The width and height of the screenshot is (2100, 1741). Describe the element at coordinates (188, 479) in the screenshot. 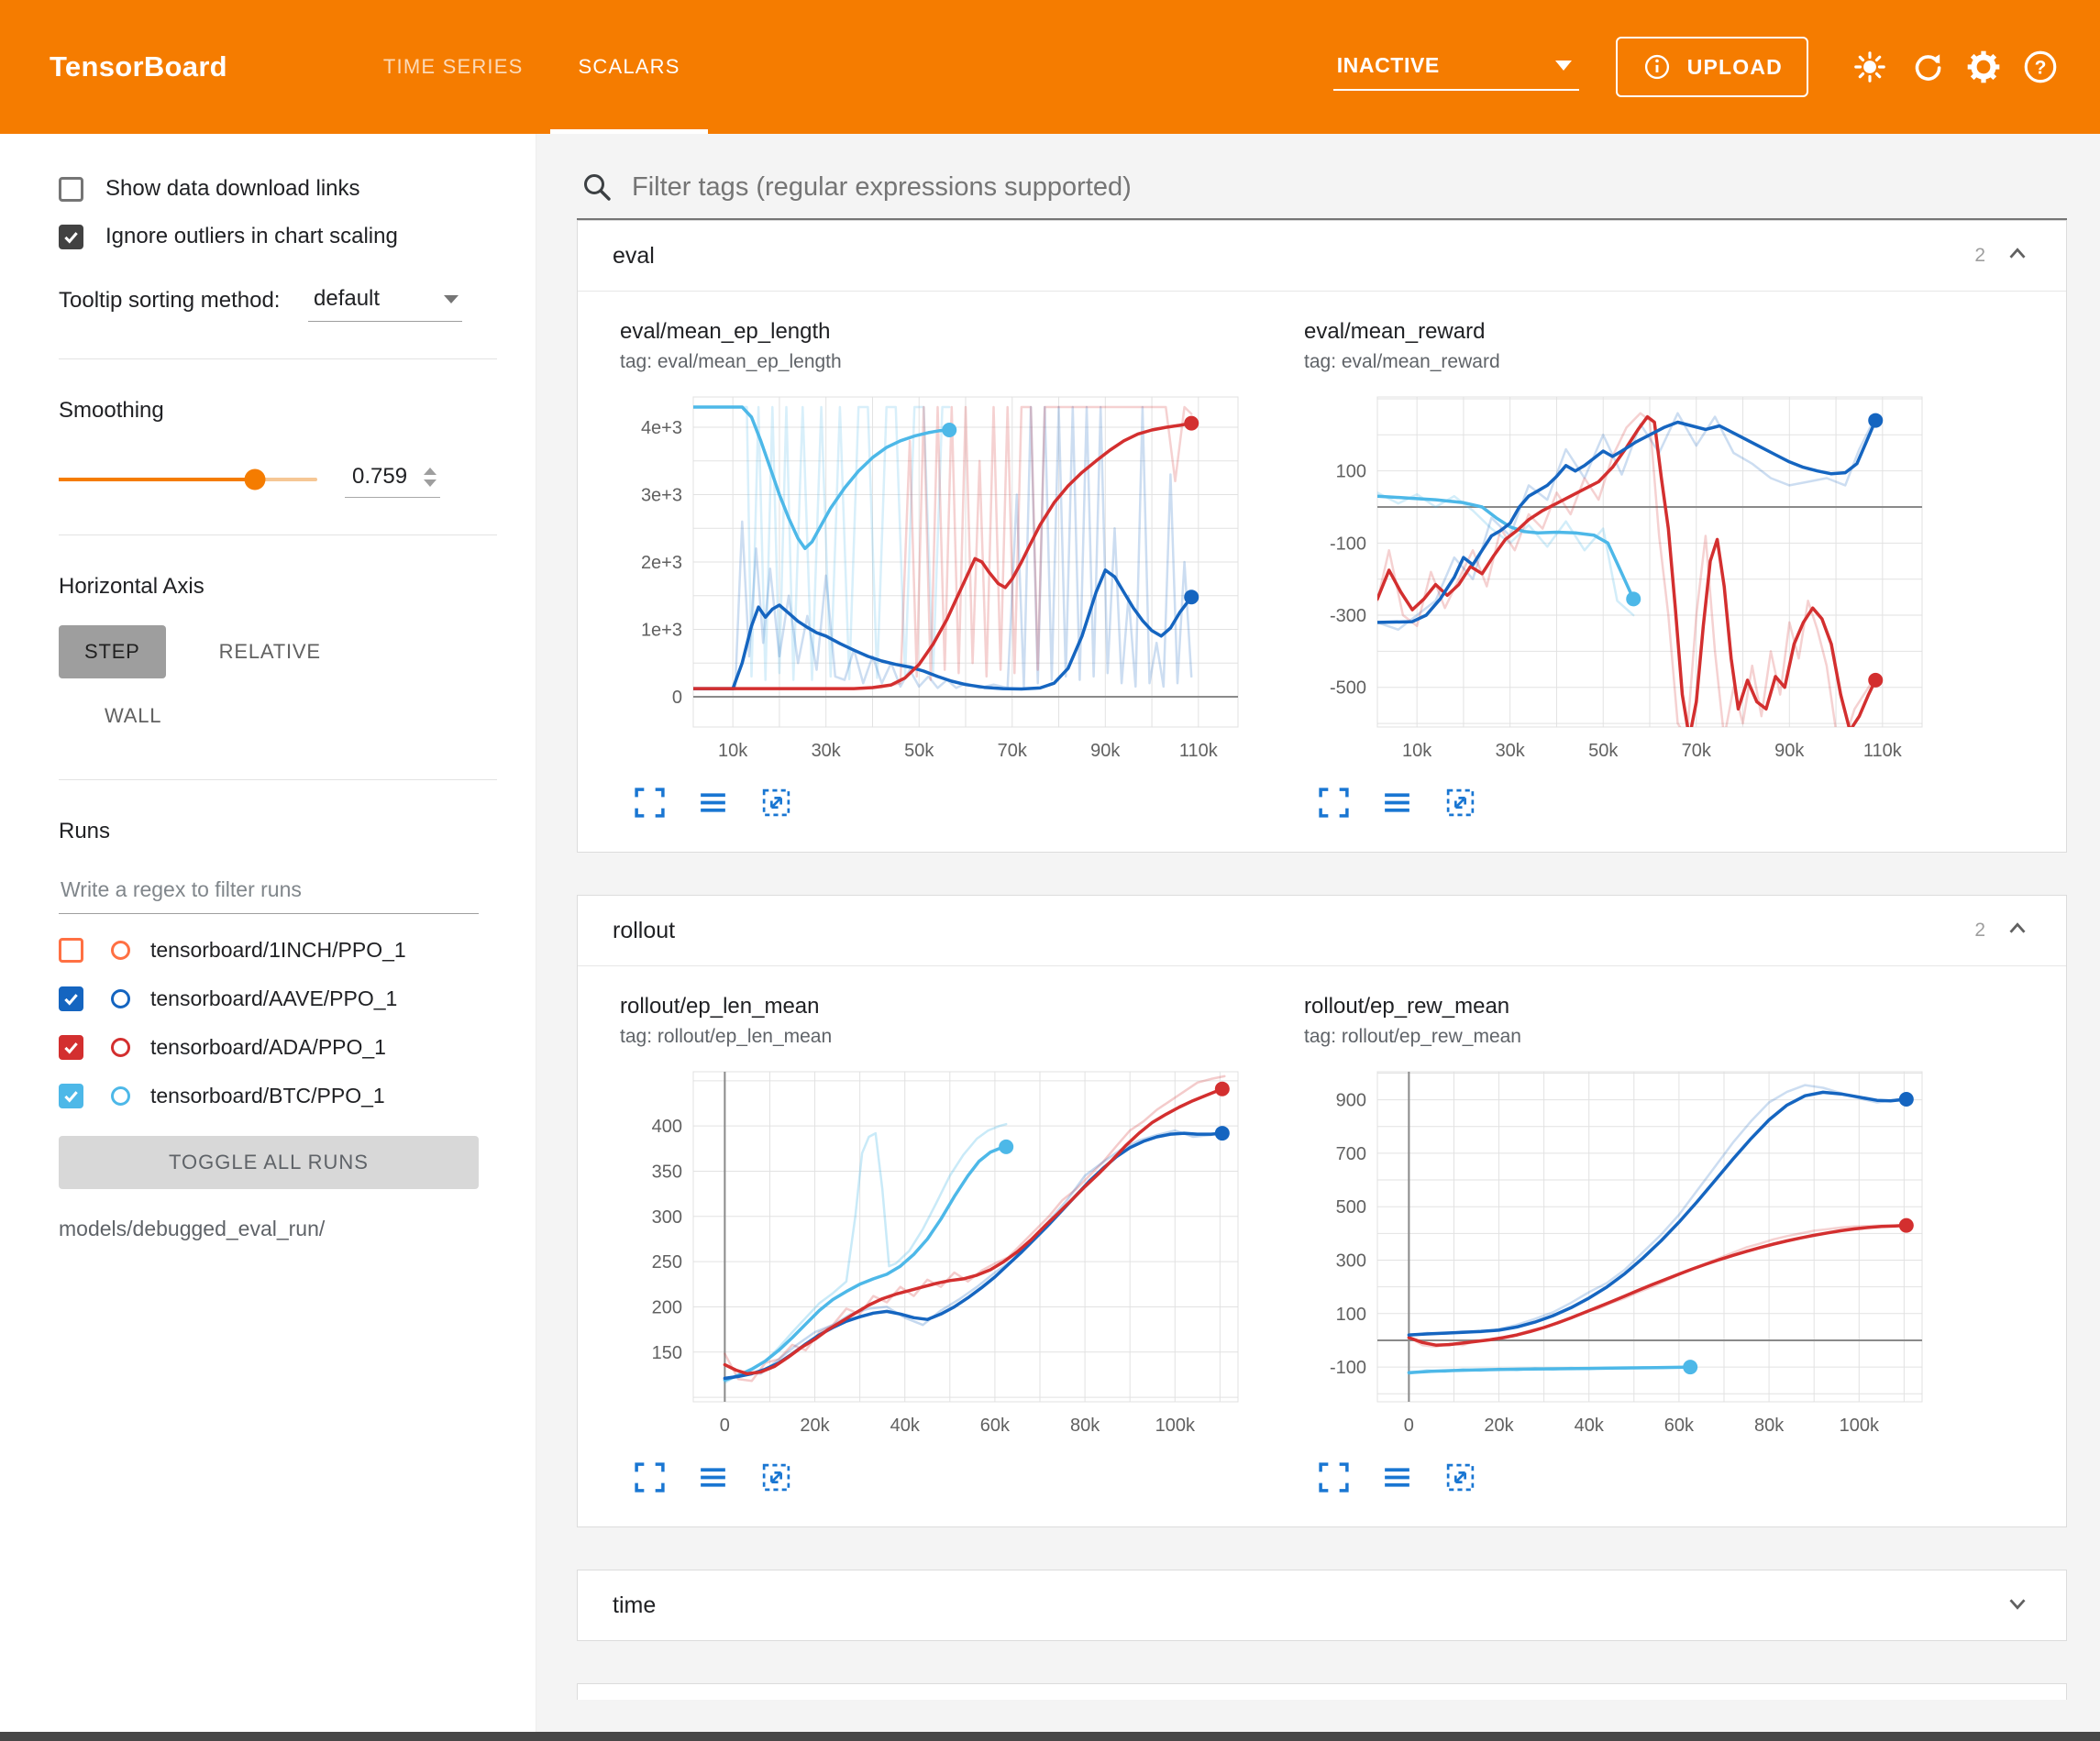

I see `smoothing-slider` at that location.